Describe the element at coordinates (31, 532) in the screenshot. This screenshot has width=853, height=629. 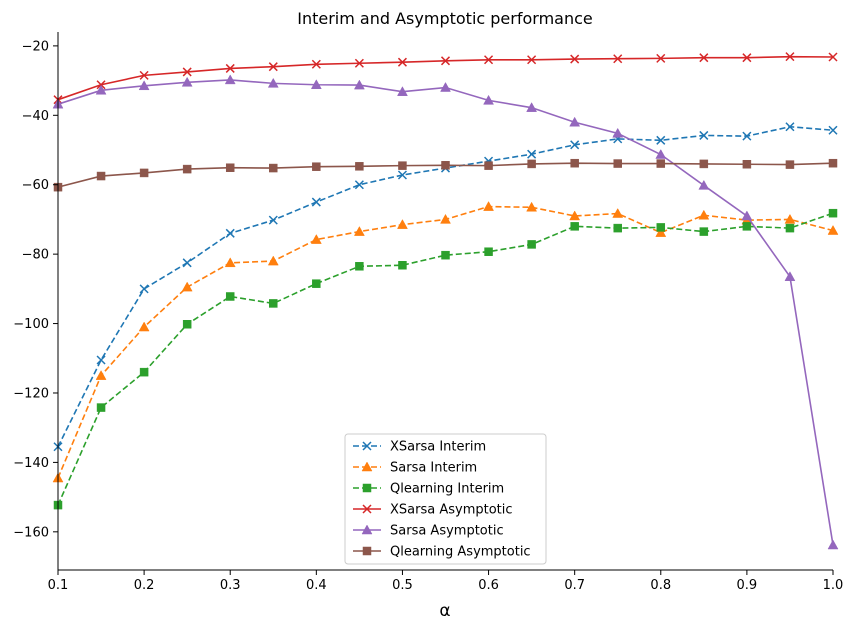
I see `y-tick-label: −160` at that location.